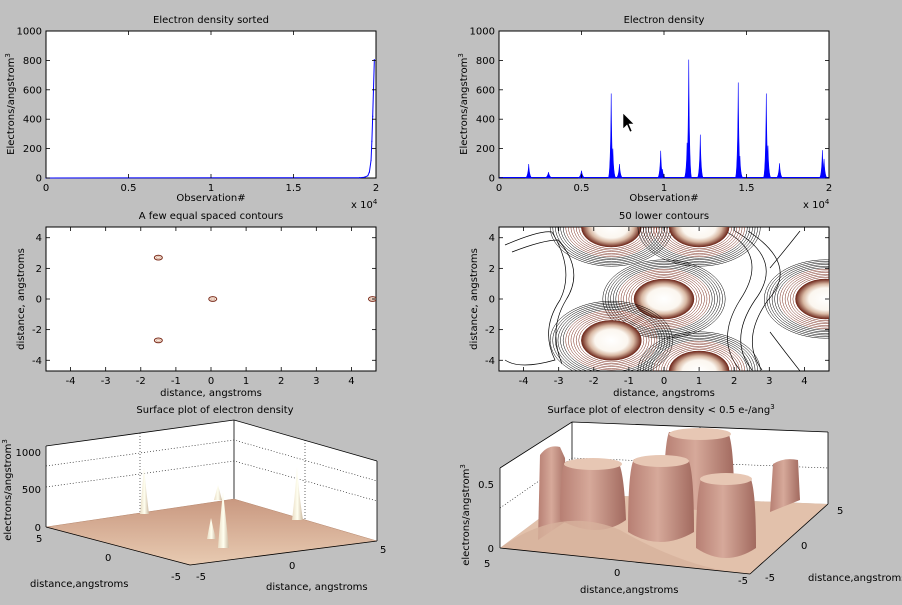  Describe the element at coordinates (664, 216) in the screenshot. I see `chart-title: 50 lower contours` at that location.